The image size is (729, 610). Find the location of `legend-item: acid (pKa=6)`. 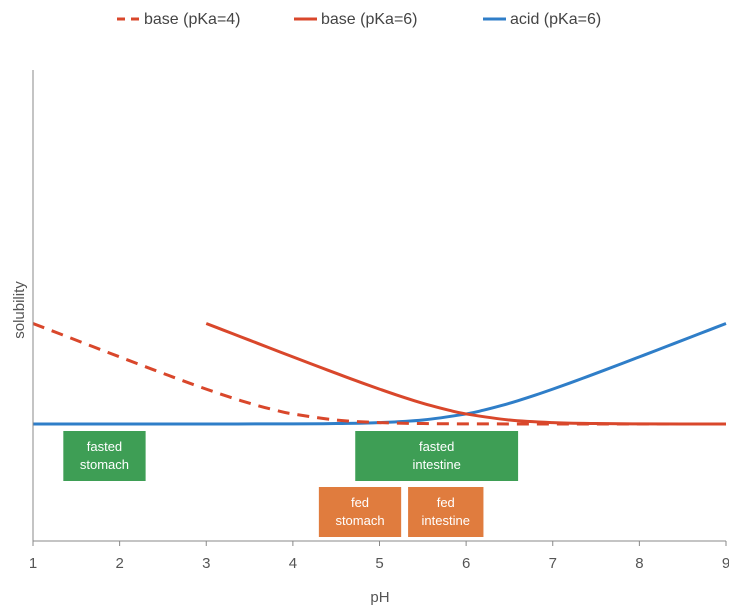

legend-item: acid (pKa=6) is located at coordinates (542, 19).